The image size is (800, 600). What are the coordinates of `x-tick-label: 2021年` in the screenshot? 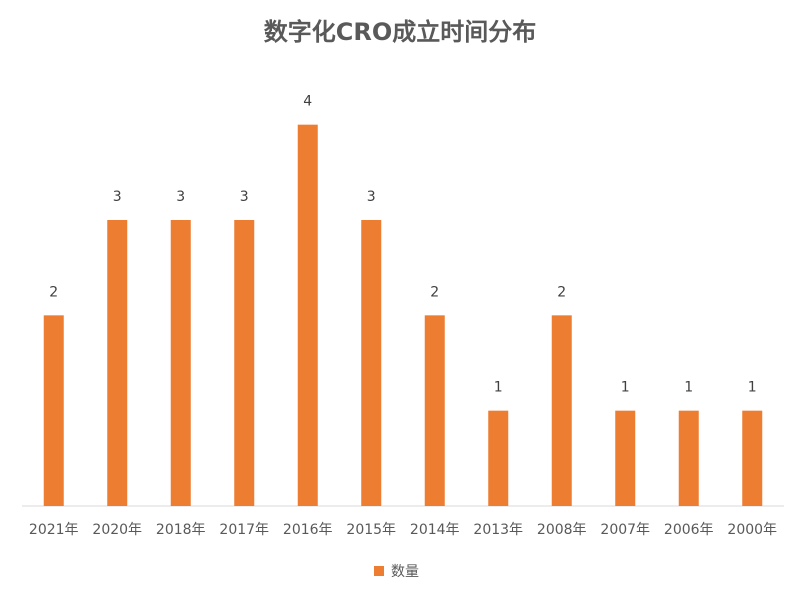 It's located at (54, 530).